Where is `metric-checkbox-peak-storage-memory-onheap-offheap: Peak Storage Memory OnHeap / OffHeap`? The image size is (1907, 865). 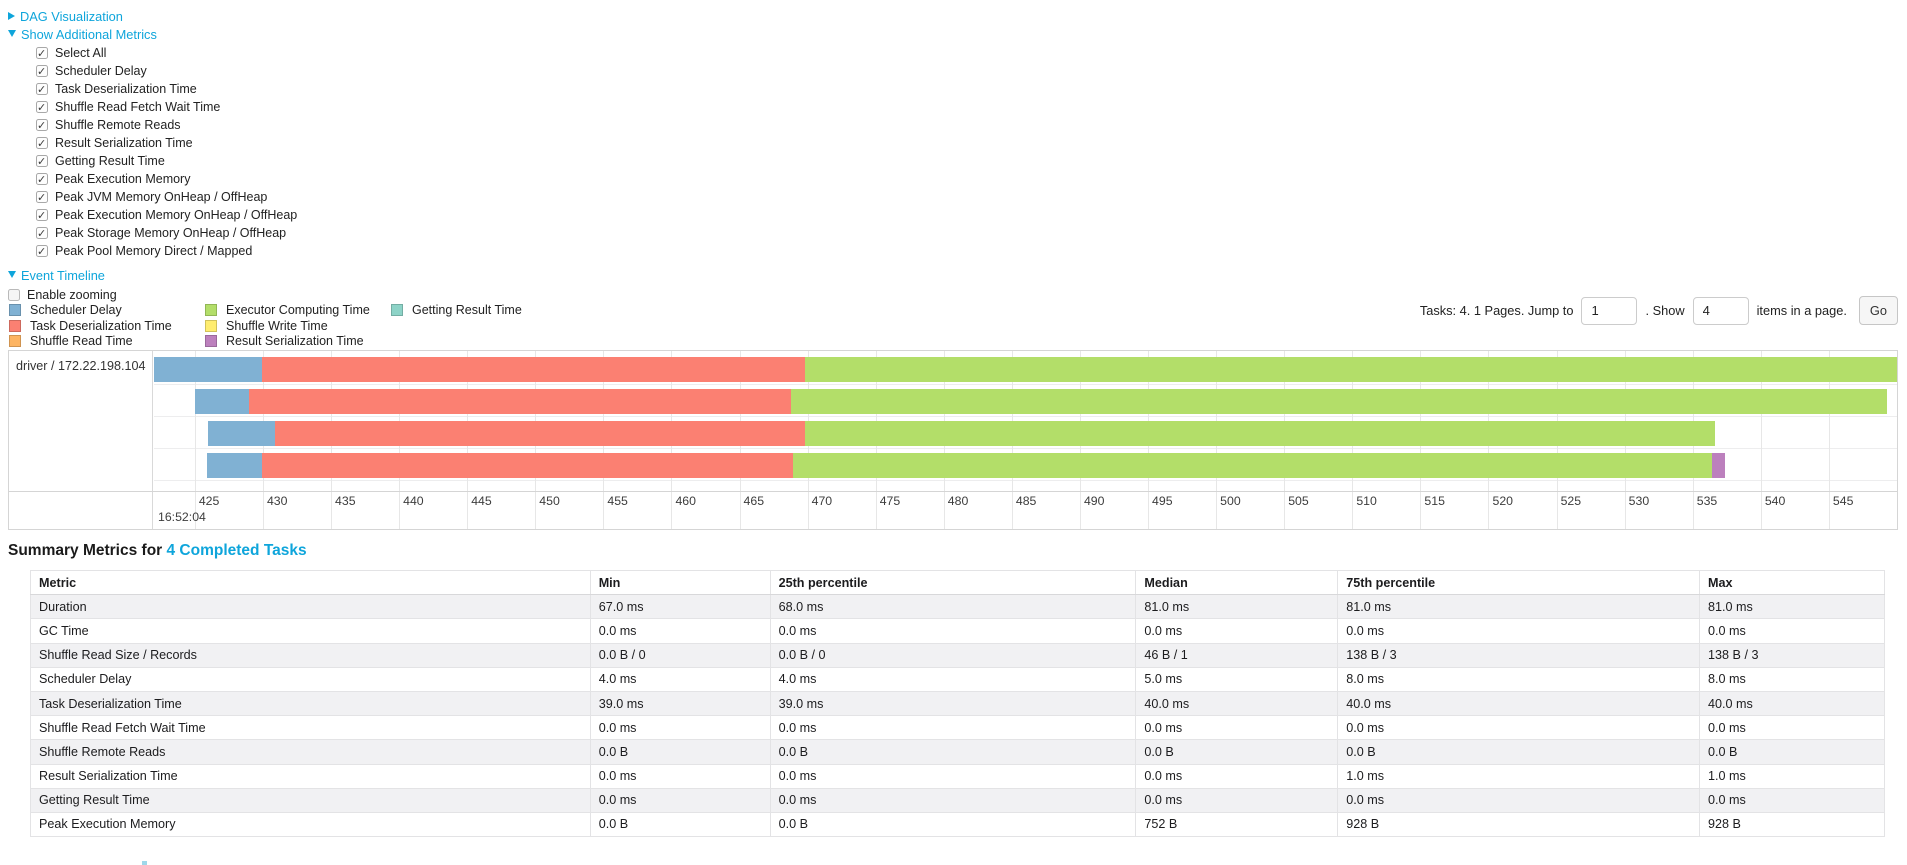
metric-checkbox-peak-storage-memory-onheap-offheap: Peak Storage Memory OnHeap / OffHeap is located at coordinates (166, 233).